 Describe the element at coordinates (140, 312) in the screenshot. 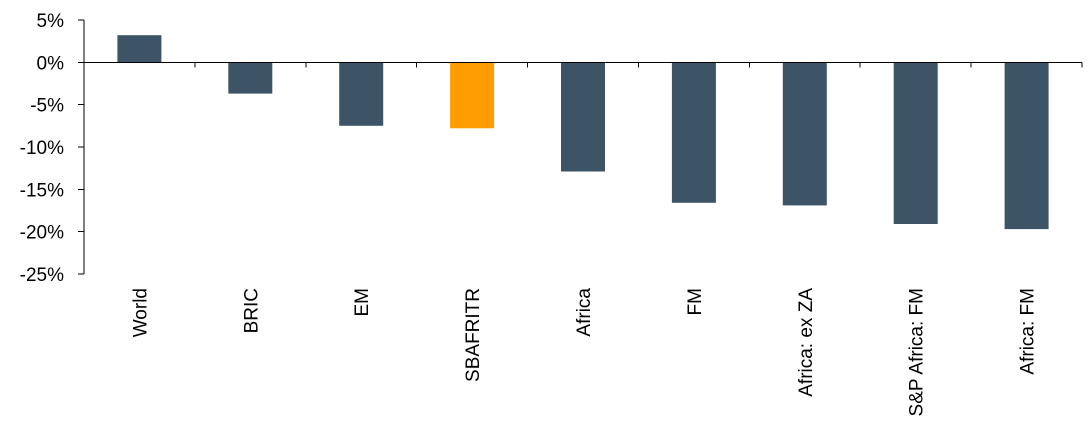

I see `x-tick-label: World` at that location.